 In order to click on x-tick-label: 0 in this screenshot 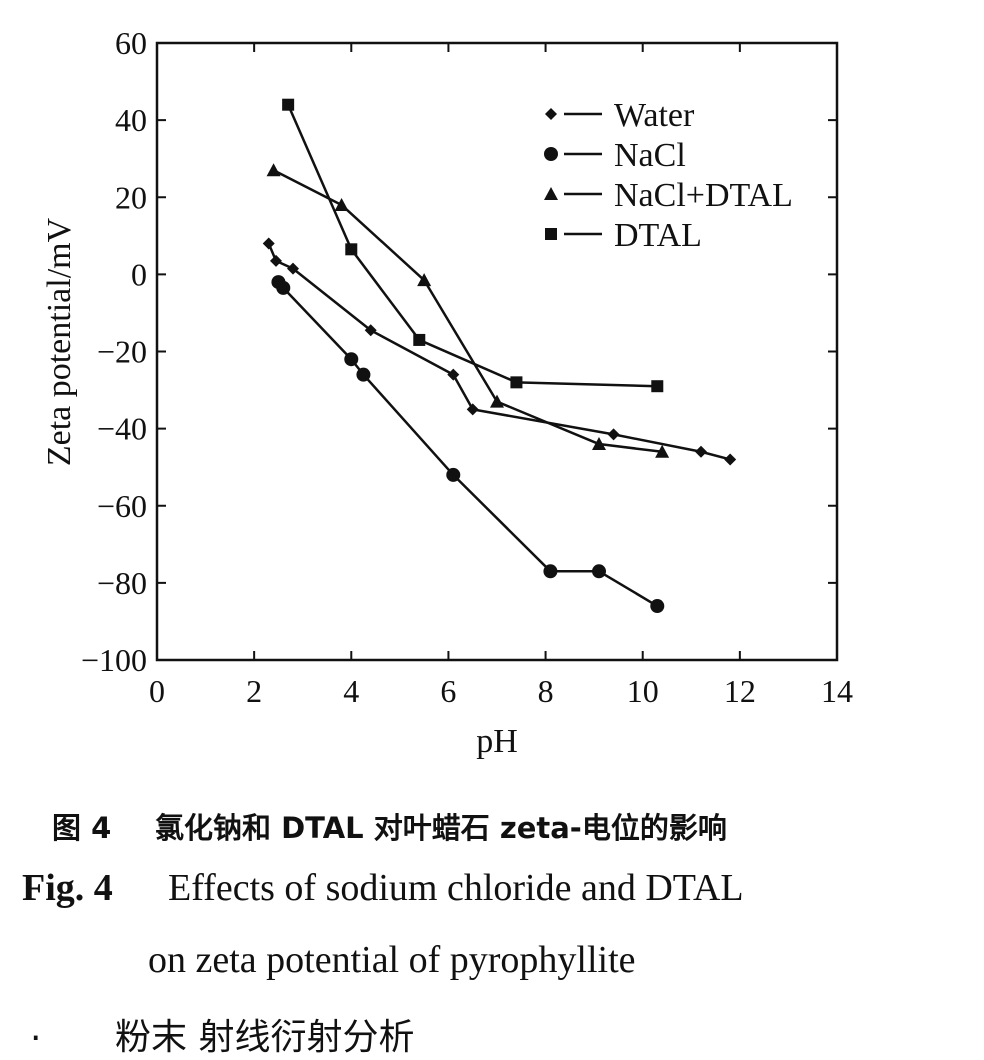, I will do `click(157, 691)`.